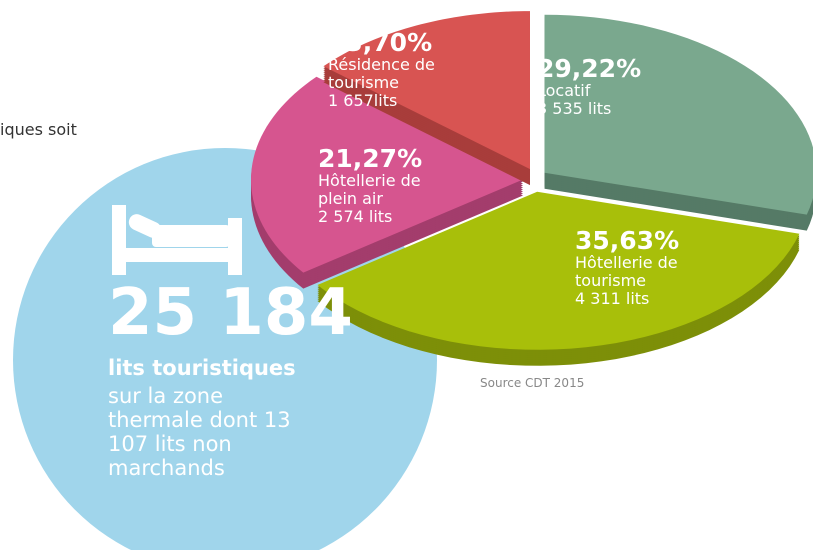  I want to click on intro-fragment: iques soit, so click(38, 129).